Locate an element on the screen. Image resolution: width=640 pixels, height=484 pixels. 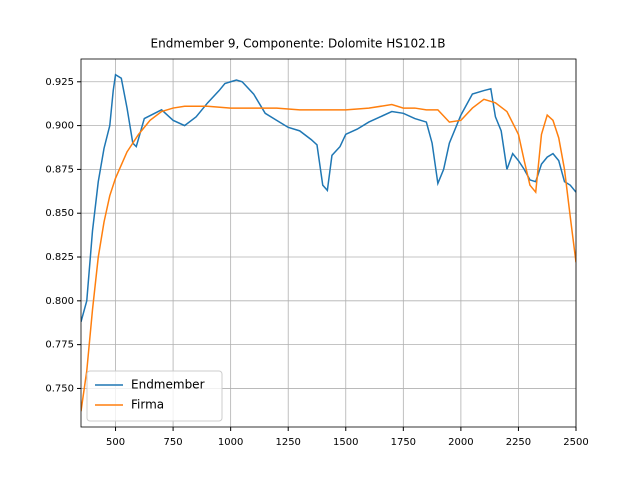
x-tick-label: 2250 is located at coordinates (518, 442).